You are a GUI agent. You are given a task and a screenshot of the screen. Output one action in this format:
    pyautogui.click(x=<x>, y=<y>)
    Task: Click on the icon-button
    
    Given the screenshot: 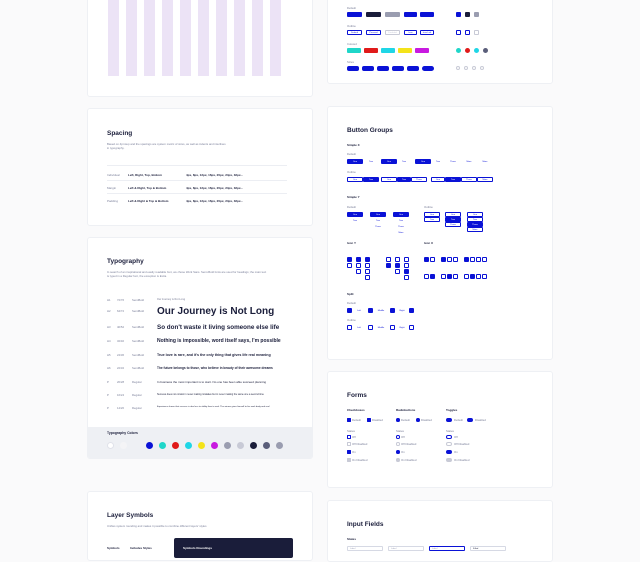 What is the action you would take?
    pyautogui.click(x=410, y=14)
    